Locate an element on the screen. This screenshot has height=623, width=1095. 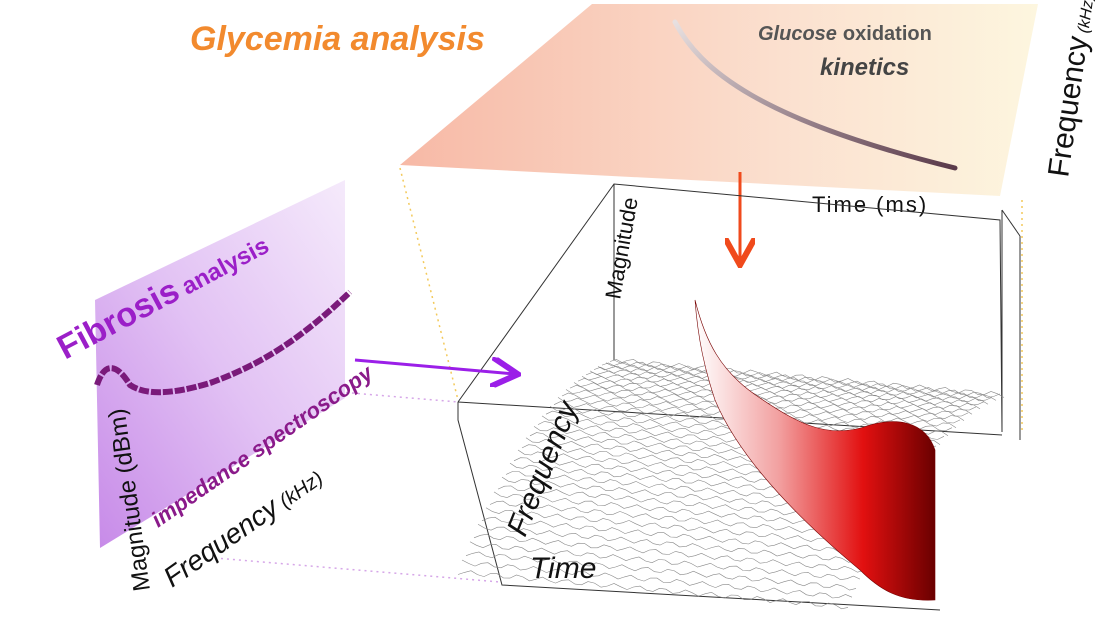
right-arrow is located at coordinates (434, 367).